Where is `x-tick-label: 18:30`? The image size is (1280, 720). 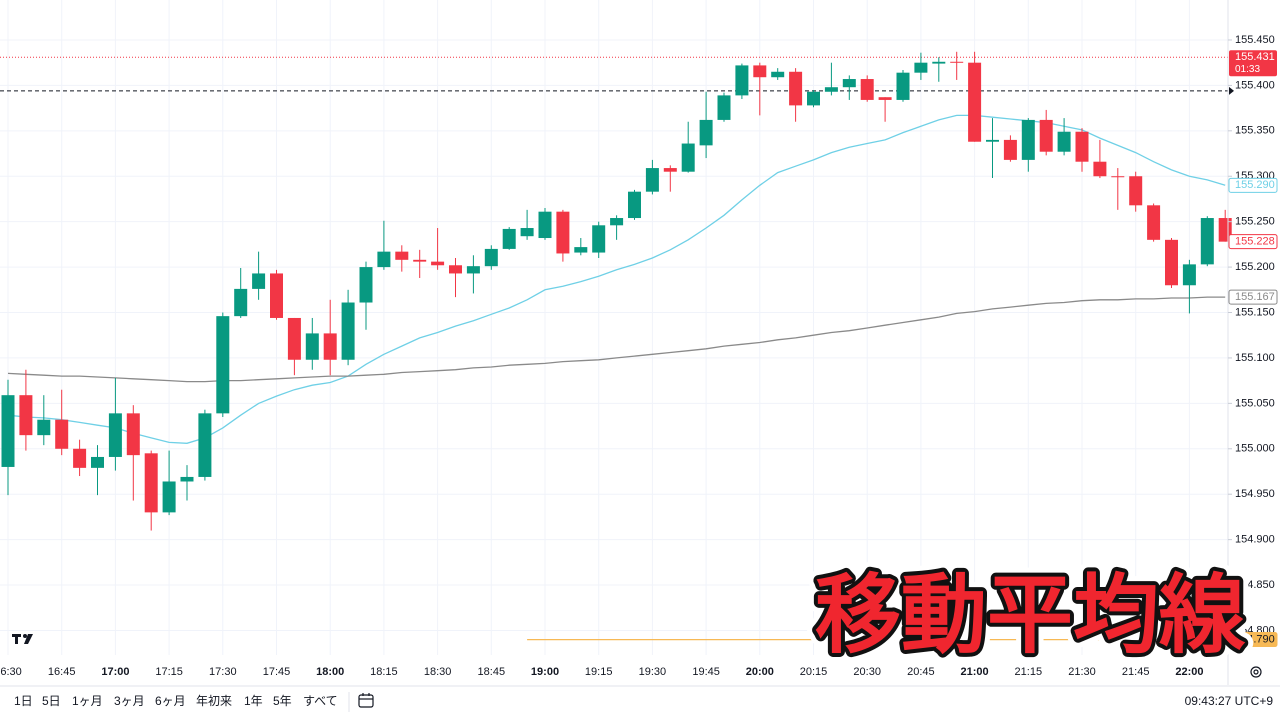
x-tick-label: 18:30 is located at coordinates (438, 672).